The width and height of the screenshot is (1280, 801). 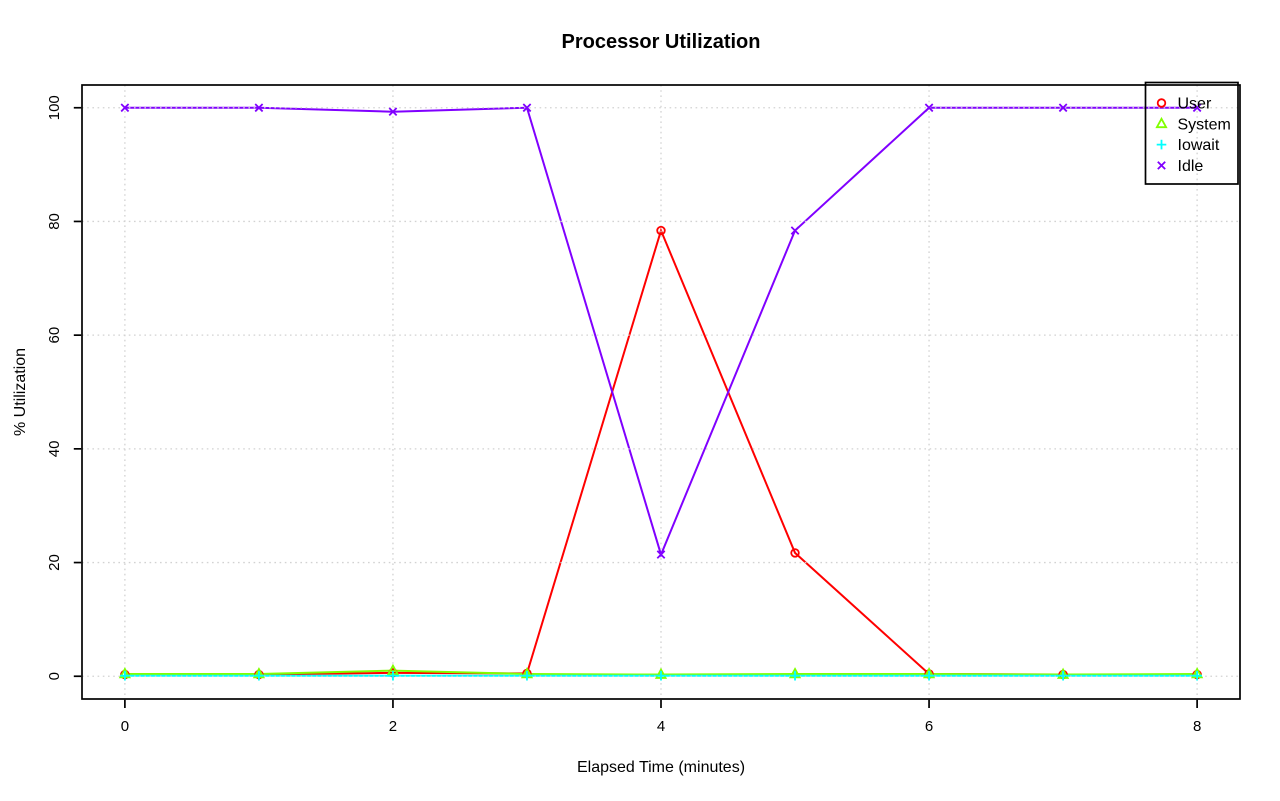 What do you see at coordinates (54, 676) in the screenshot?
I see `y-tick-label: 0` at bounding box center [54, 676].